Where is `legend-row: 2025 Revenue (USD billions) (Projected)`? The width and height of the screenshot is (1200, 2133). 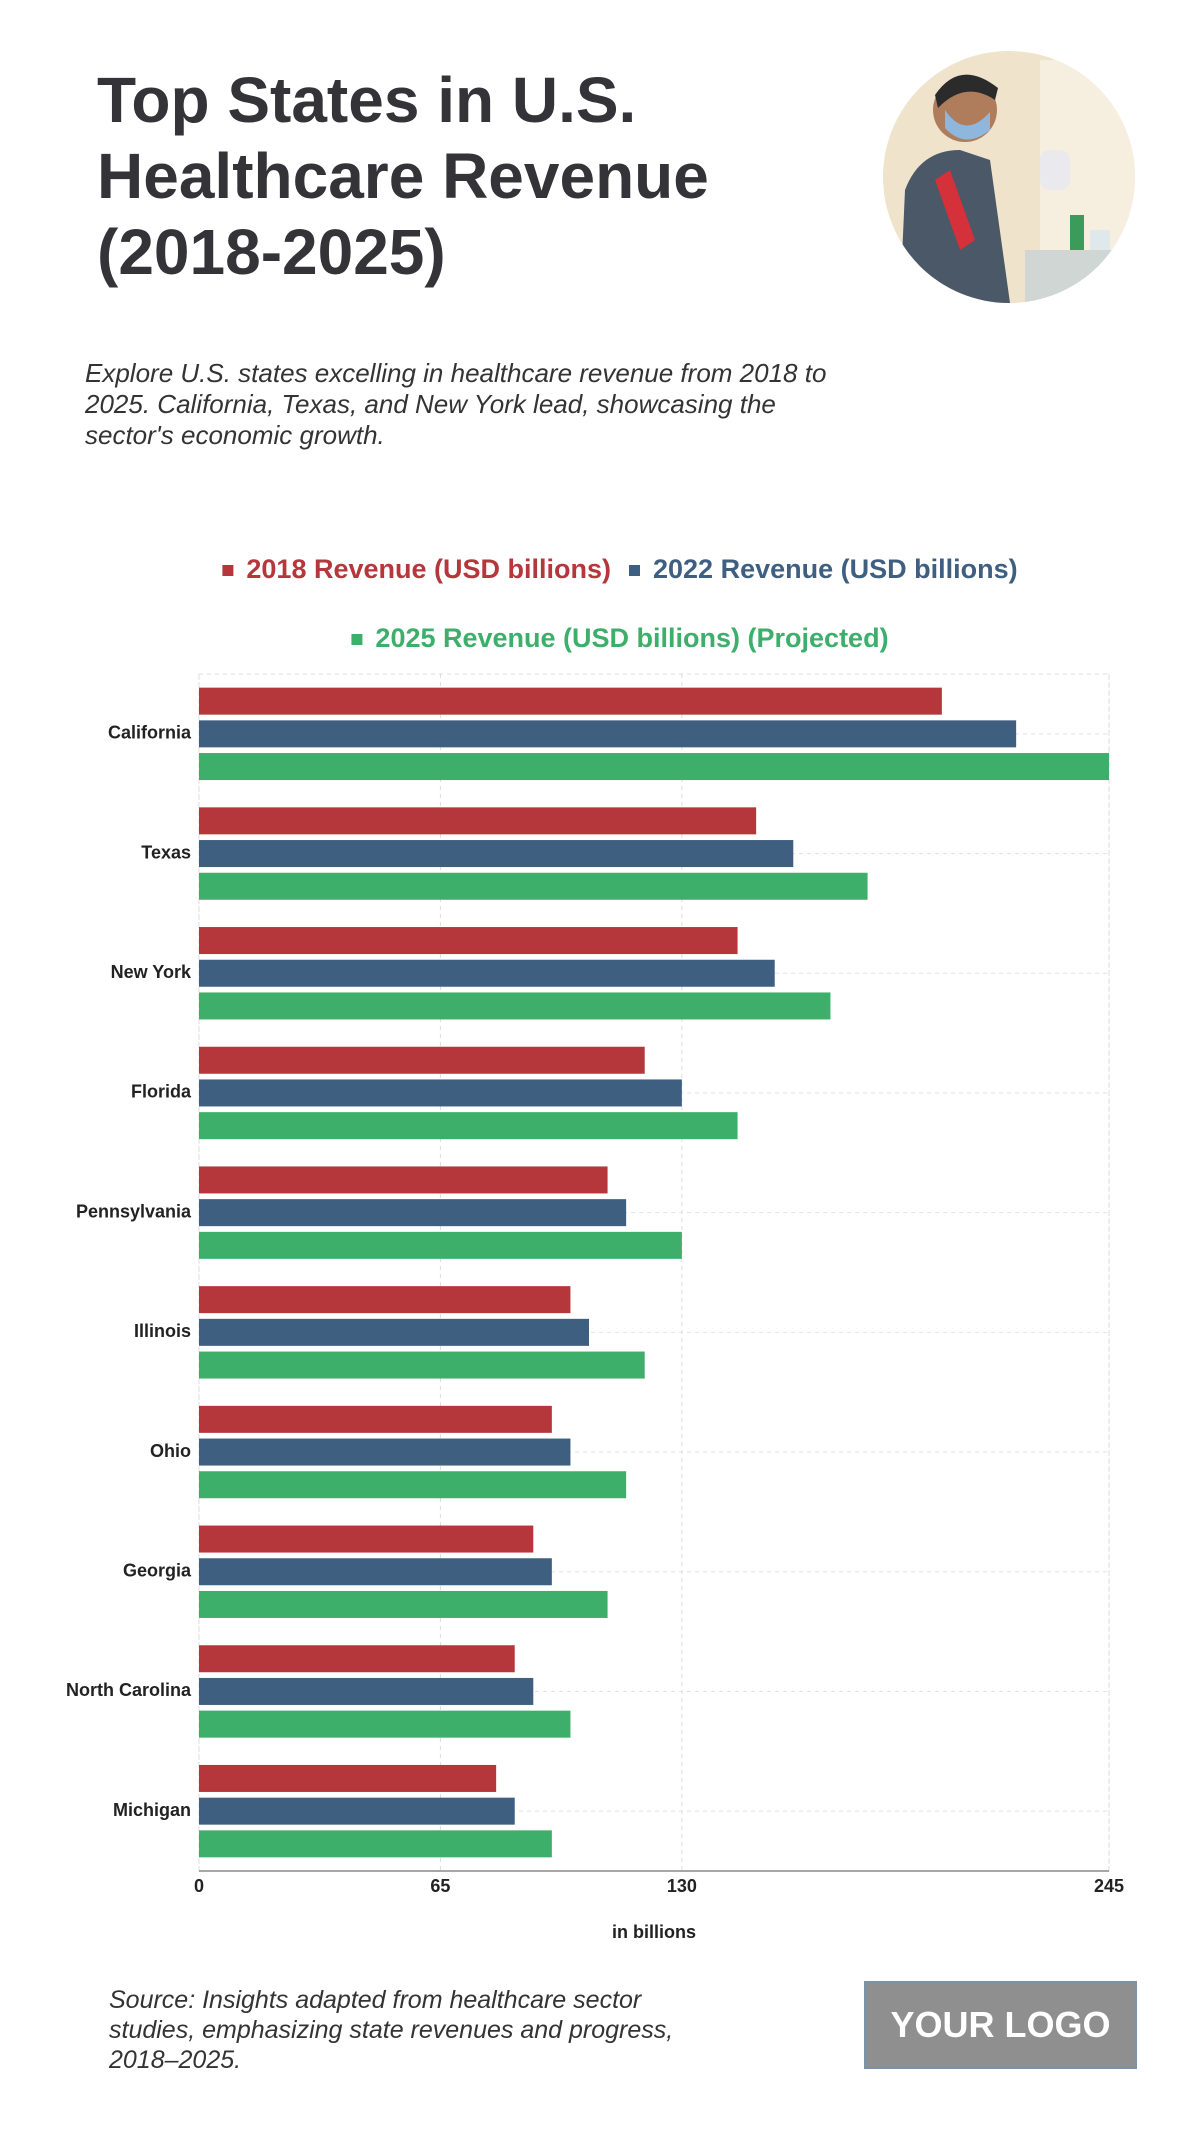
legend-row: 2025 Revenue (USD billions) (Projected) is located at coordinates (620, 638).